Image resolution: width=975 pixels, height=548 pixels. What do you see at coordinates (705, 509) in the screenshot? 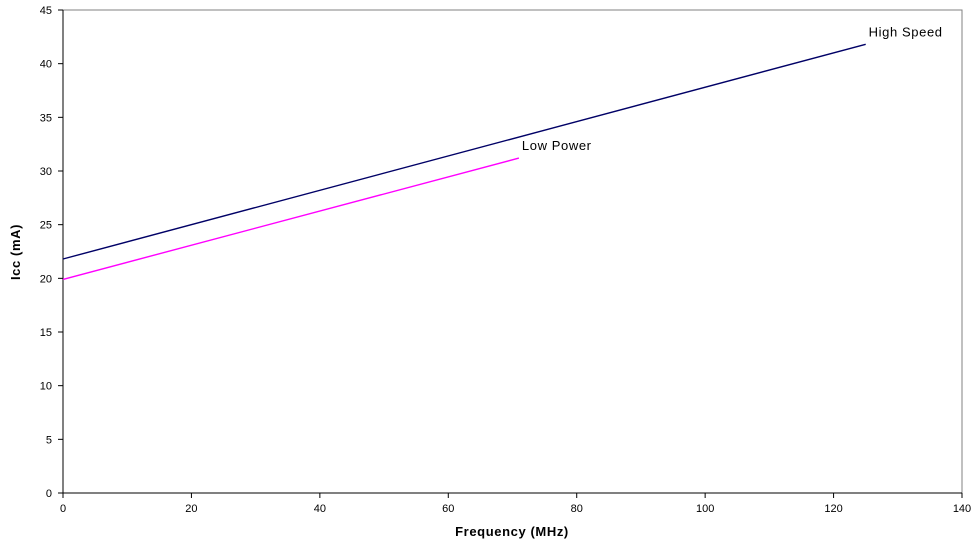
I see `x-tick-label: 100` at bounding box center [705, 509].